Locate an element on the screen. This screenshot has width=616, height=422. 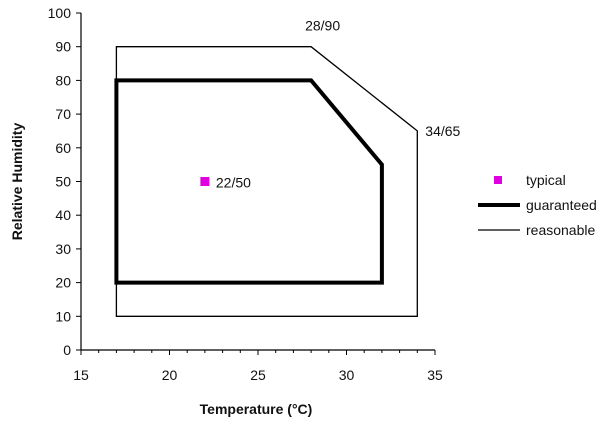
series-typical-point is located at coordinates (205, 181).